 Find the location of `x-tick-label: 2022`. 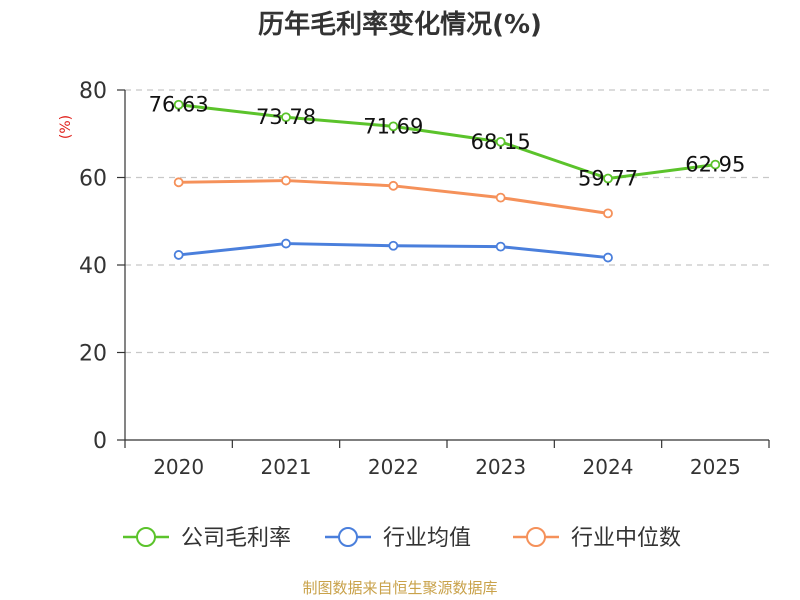

x-tick-label: 2022 is located at coordinates (393, 467).